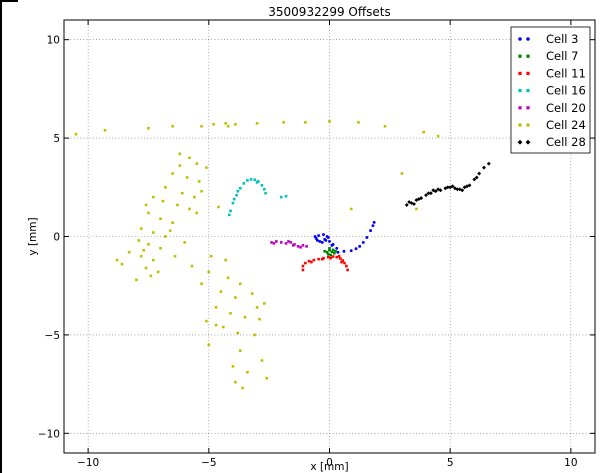  I want to click on y-tick-label: 10, so click(53, 41).